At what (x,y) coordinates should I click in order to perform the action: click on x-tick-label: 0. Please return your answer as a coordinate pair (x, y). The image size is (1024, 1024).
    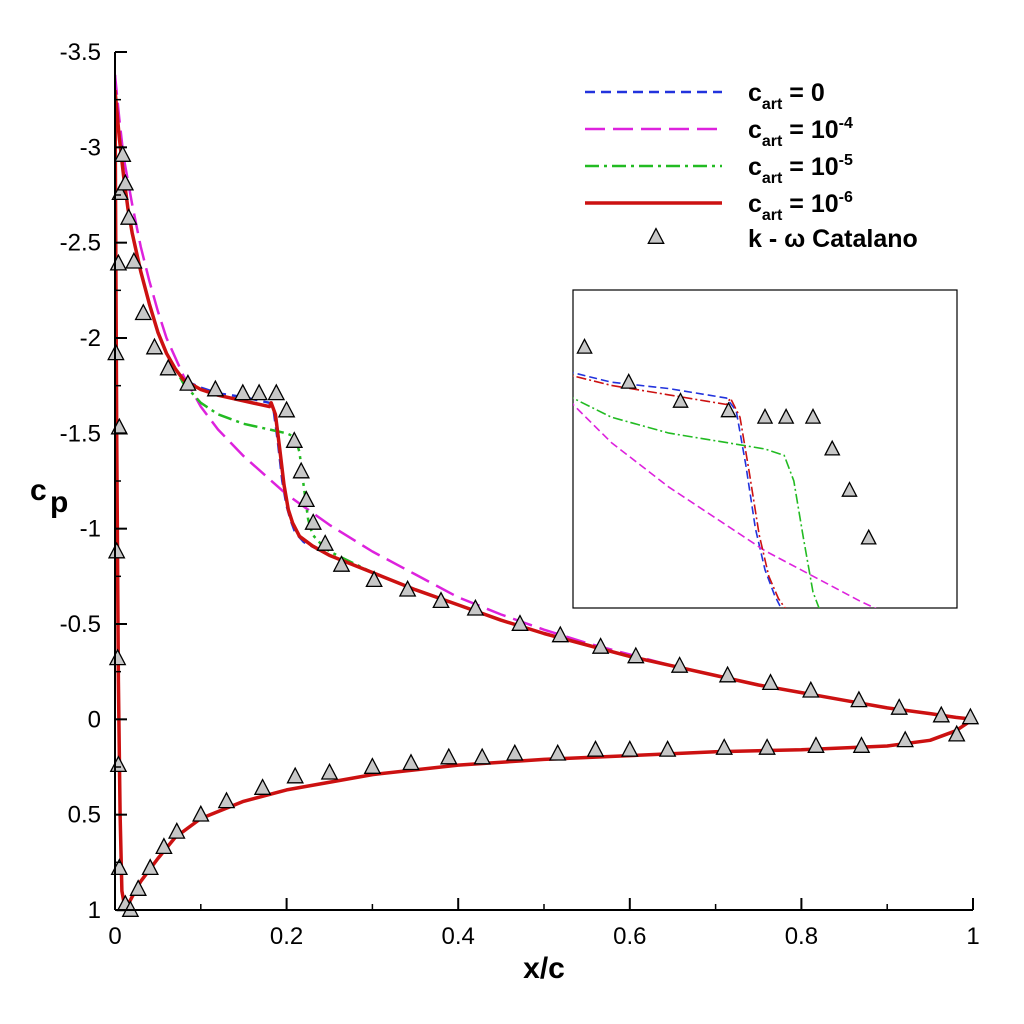
    Looking at the image, I should click on (114, 936).